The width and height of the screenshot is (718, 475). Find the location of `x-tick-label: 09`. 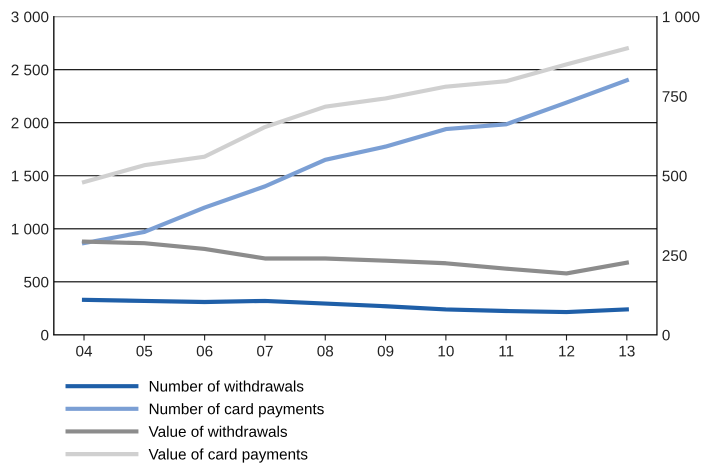

x-tick-label: 09 is located at coordinates (386, 351).